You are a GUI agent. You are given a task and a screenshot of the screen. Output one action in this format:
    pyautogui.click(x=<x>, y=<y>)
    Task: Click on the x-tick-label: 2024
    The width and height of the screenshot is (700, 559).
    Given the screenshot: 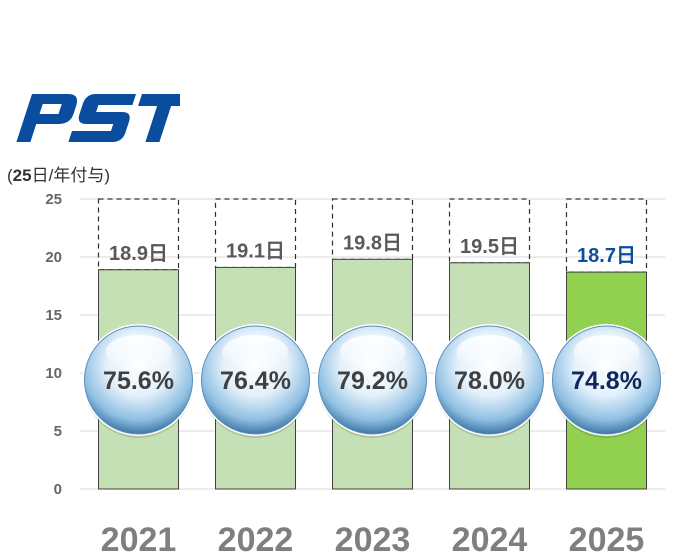 What is the action you would take?
    pyautogui.click(x=490, y=540)
    